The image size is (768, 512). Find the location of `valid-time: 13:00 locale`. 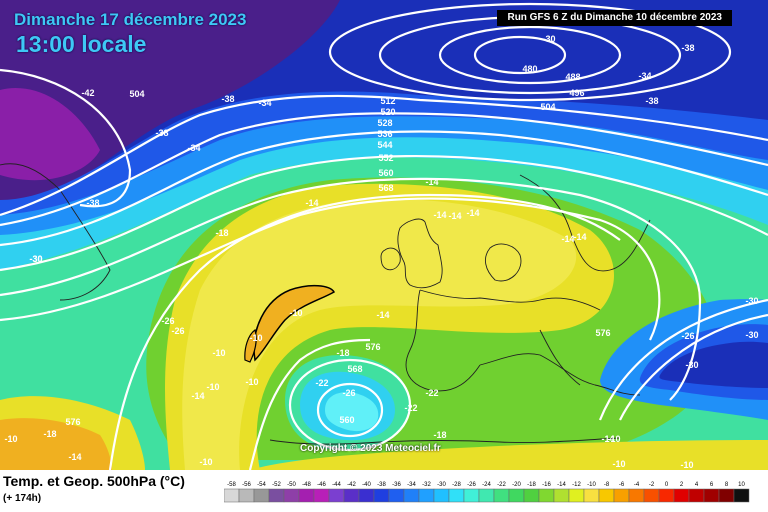

valid-time: 13:00 locale is located at coordinates (81, 44).